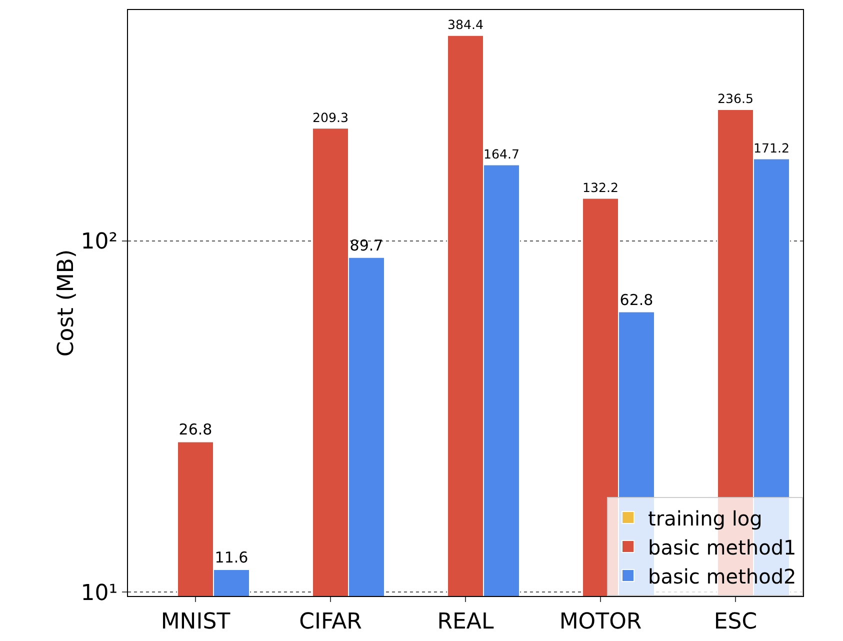  Describe the element at coordinates (465, 621) in the screenshot. I see `x-tick-label: REAL` at that location.